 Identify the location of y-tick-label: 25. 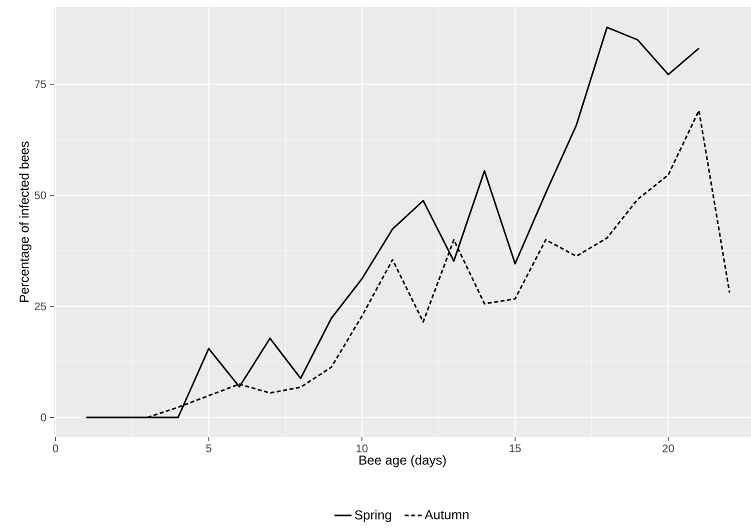
(40, 306).